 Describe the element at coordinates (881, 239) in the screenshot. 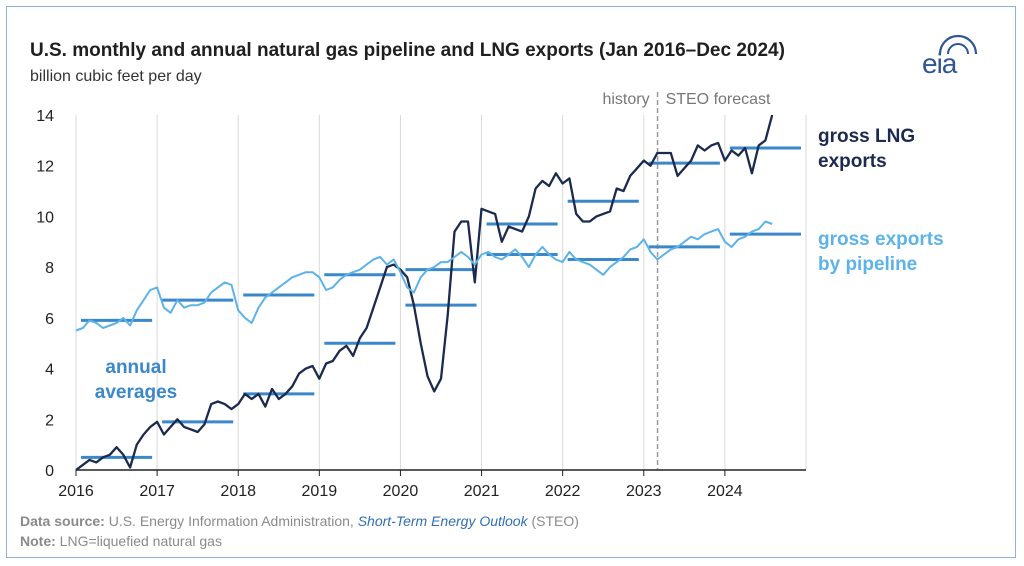

I see `series-label-pipeline-0: gross exports` at that location.